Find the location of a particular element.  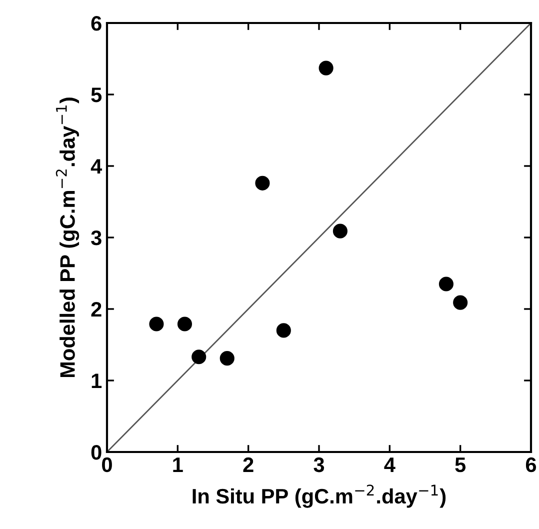

y-tick-label: 2 is located at coordinates (96, 309).